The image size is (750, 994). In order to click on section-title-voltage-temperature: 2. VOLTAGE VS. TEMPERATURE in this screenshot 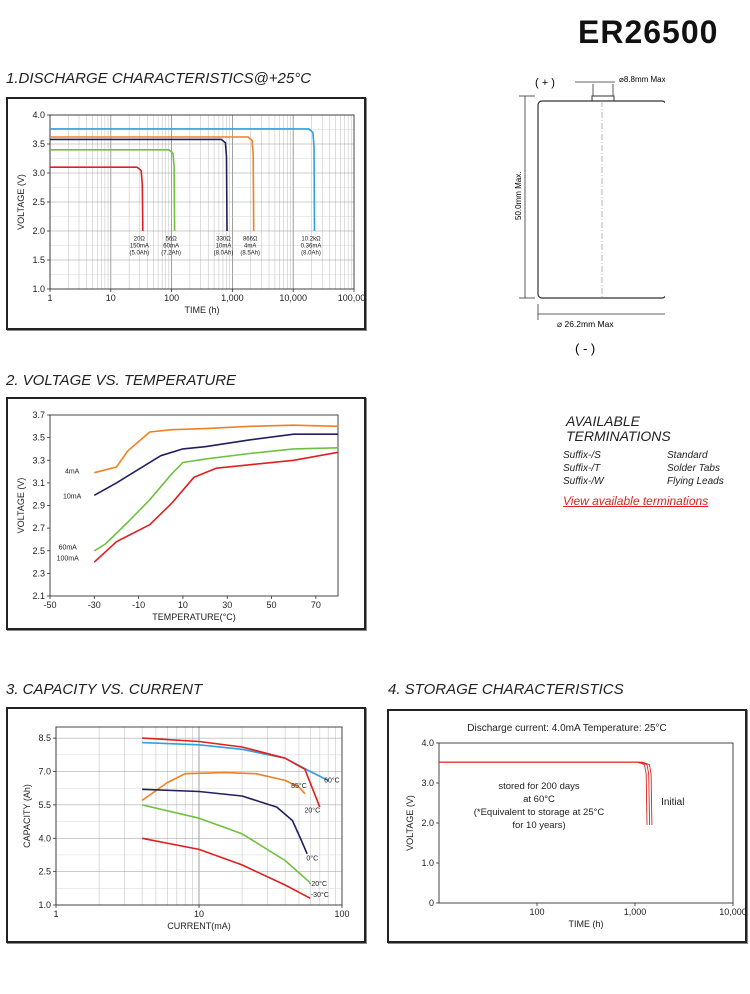, I will do `click(121, 380)`.